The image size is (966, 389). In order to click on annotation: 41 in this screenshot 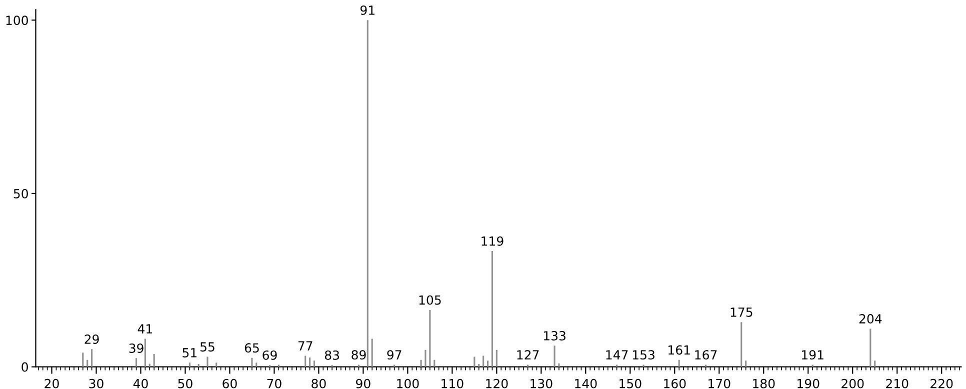, I will do `click(145, 329)`.